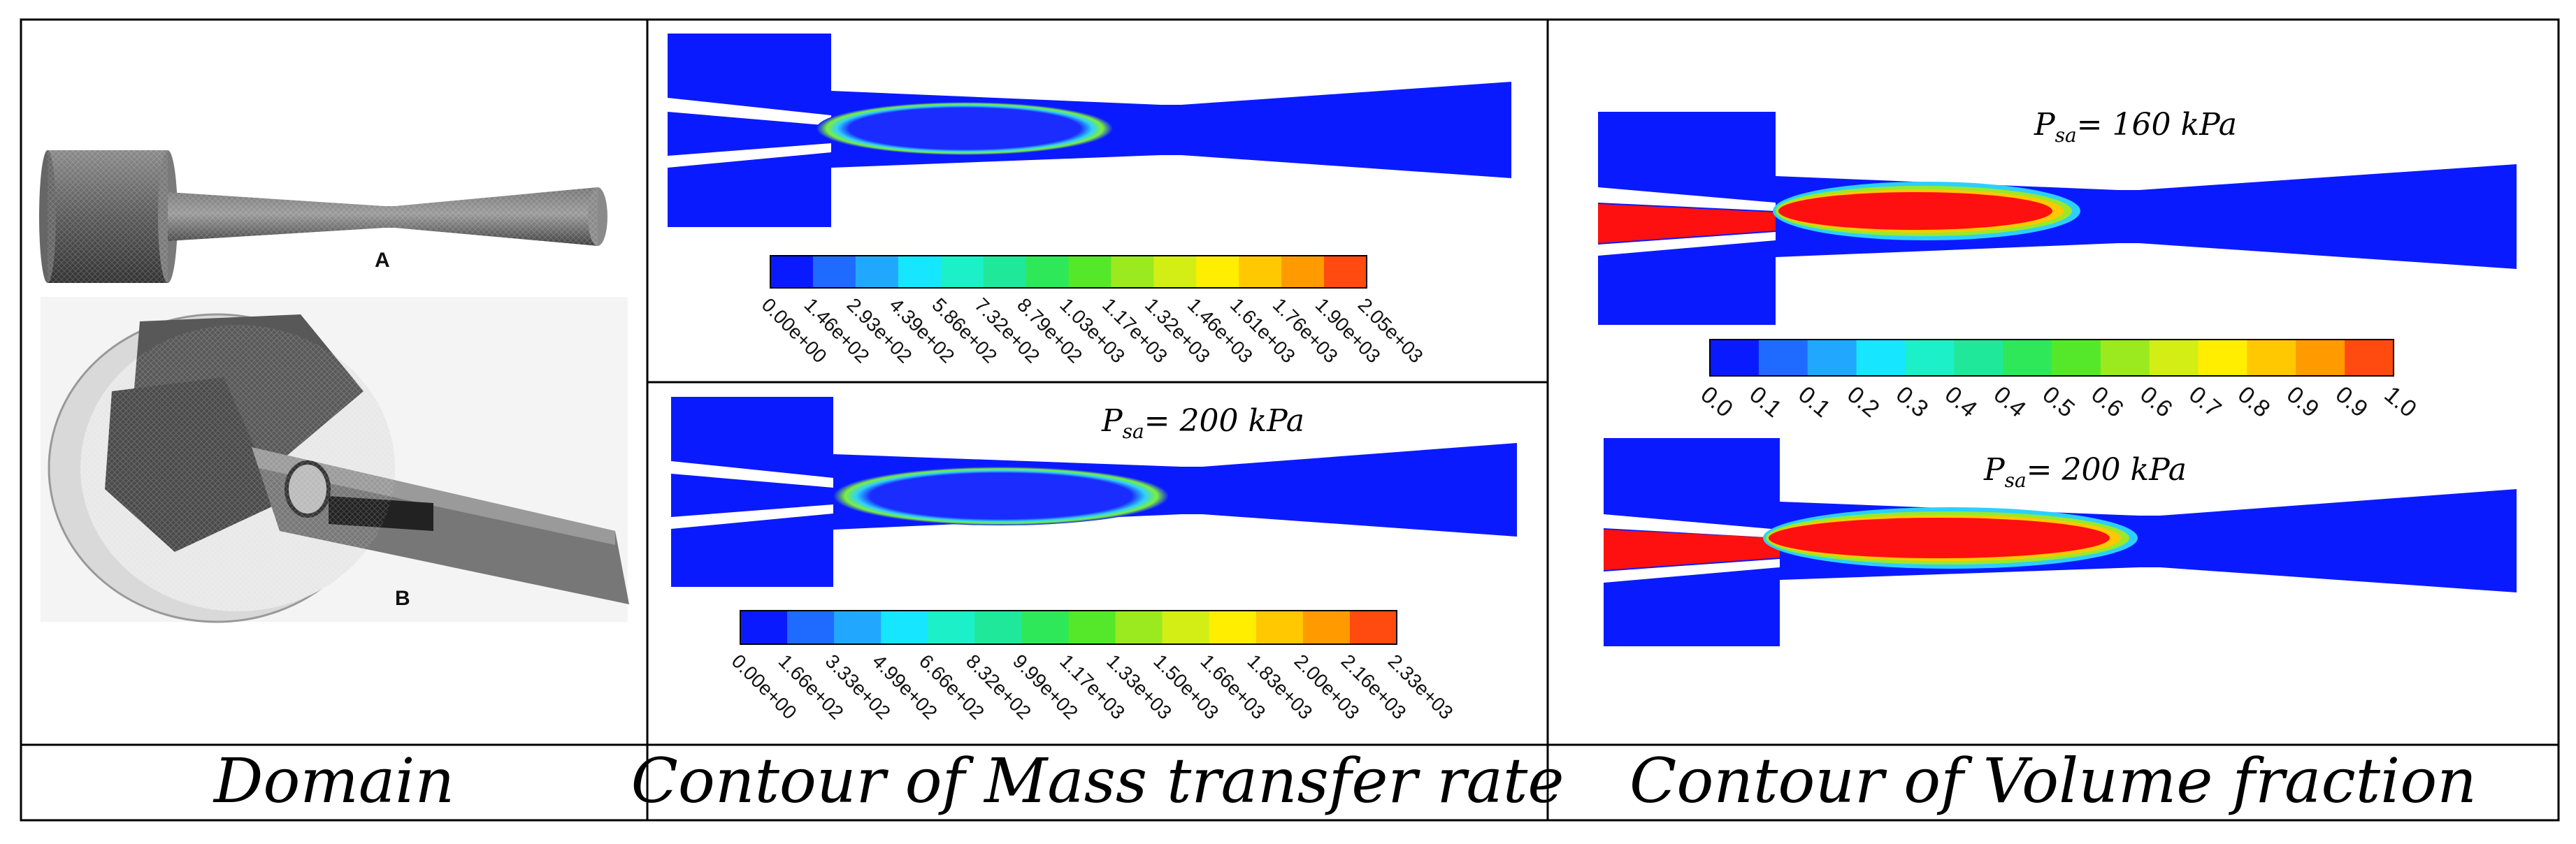 This screenshot has width=2576, height=844. Describe the element at coordinates (402, 598) in the screenshot. I see `label-b: B` at that location.